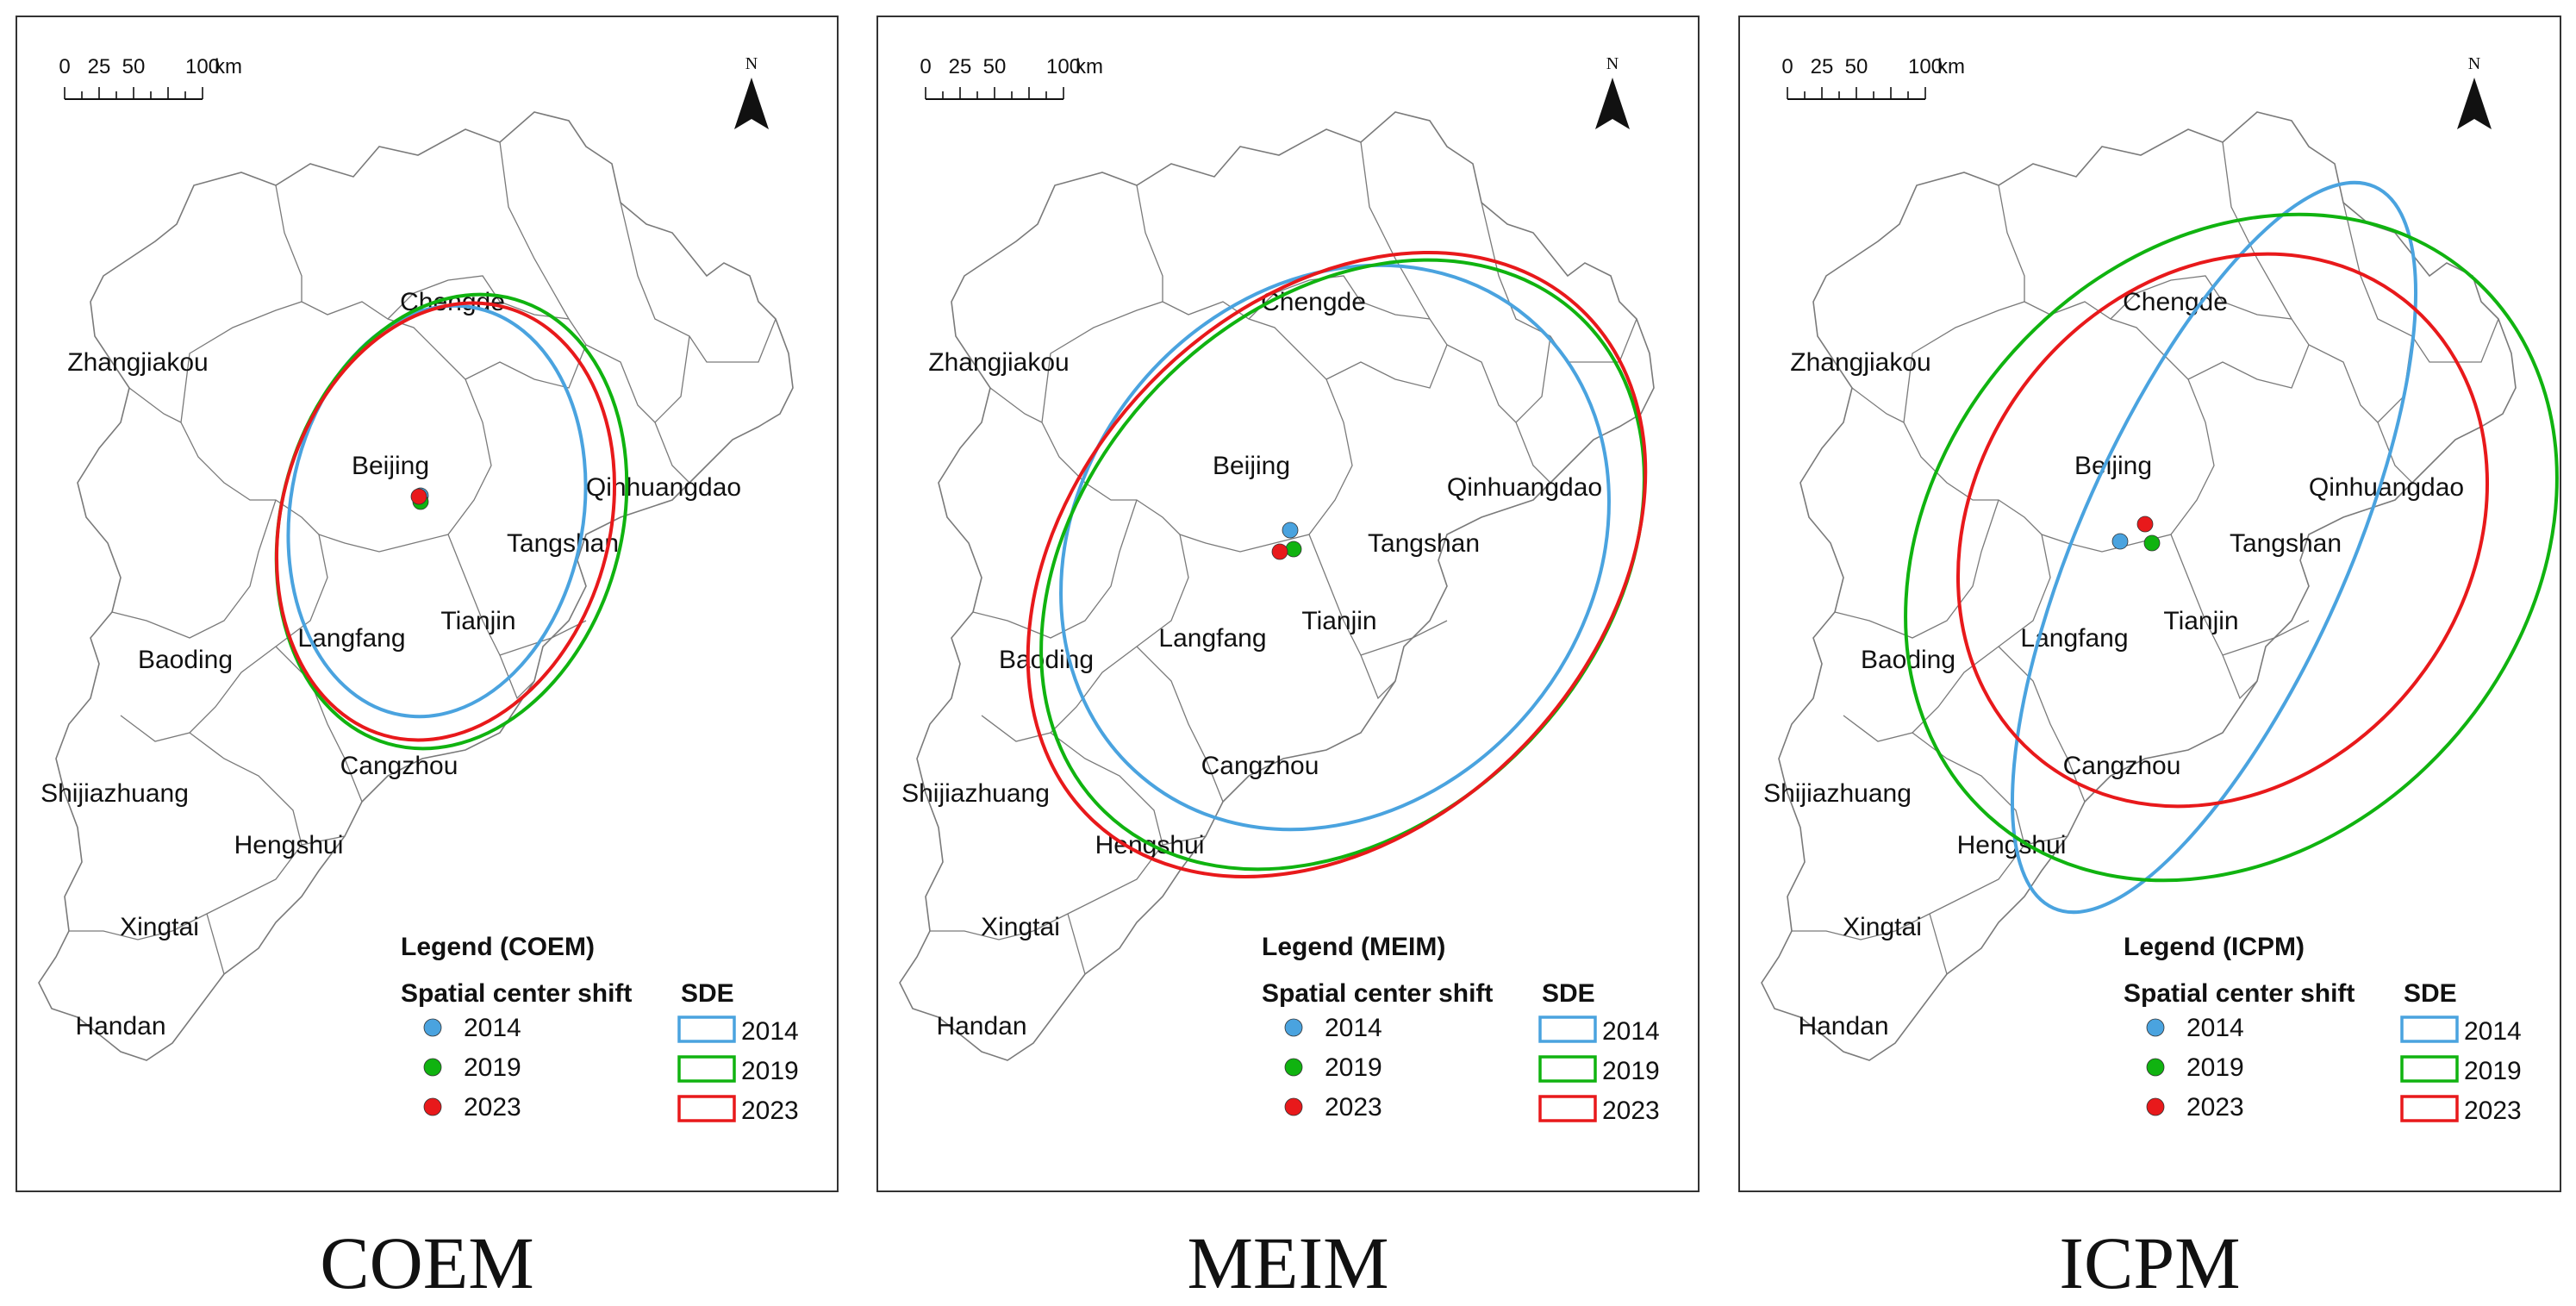 The height and width of the screenshot is (1306, 2576). Describe the element at coordinates (2222, 530) in the screenshot. I see `sde-ellipse-2023` at that location.